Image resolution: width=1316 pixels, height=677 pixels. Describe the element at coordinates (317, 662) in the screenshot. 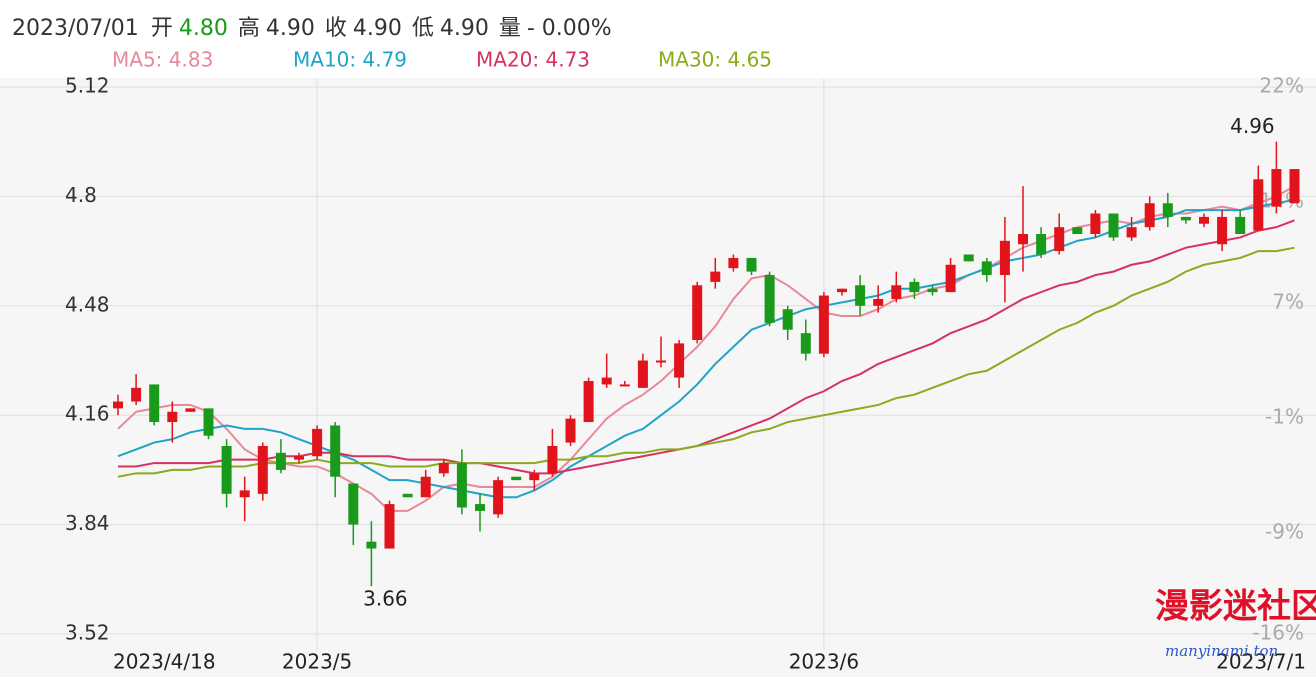

I see `x-tick-label: 2023/5` at that location.